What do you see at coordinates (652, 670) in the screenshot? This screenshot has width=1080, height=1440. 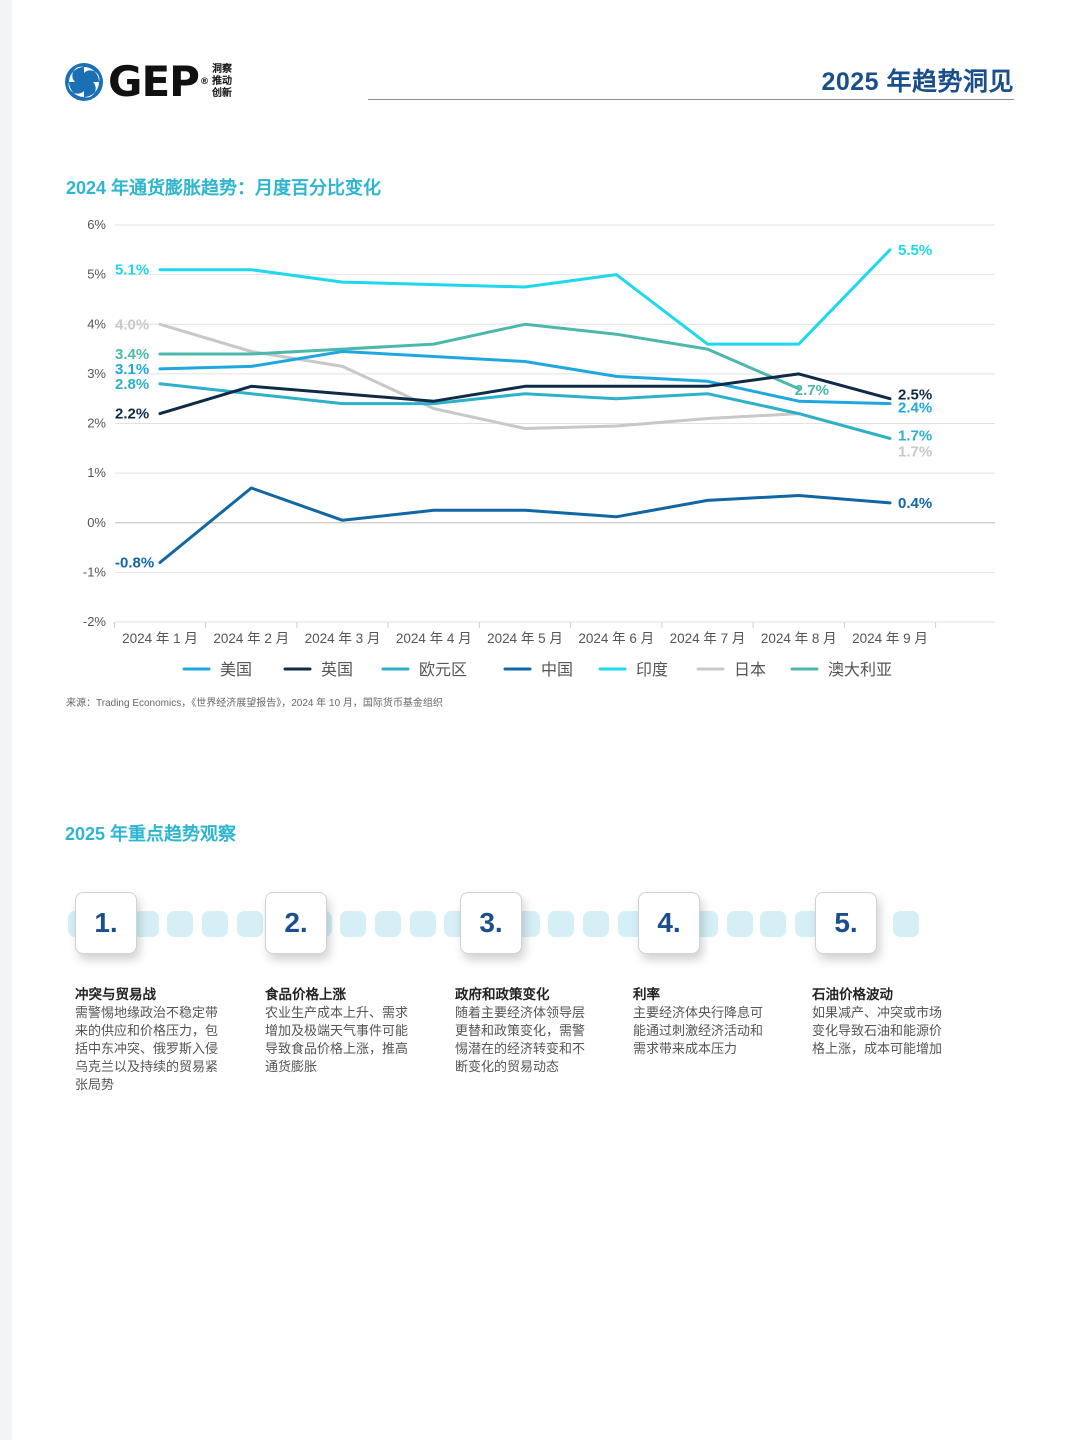 I see `legend-label: 印度` at bounding box center [652, 670].